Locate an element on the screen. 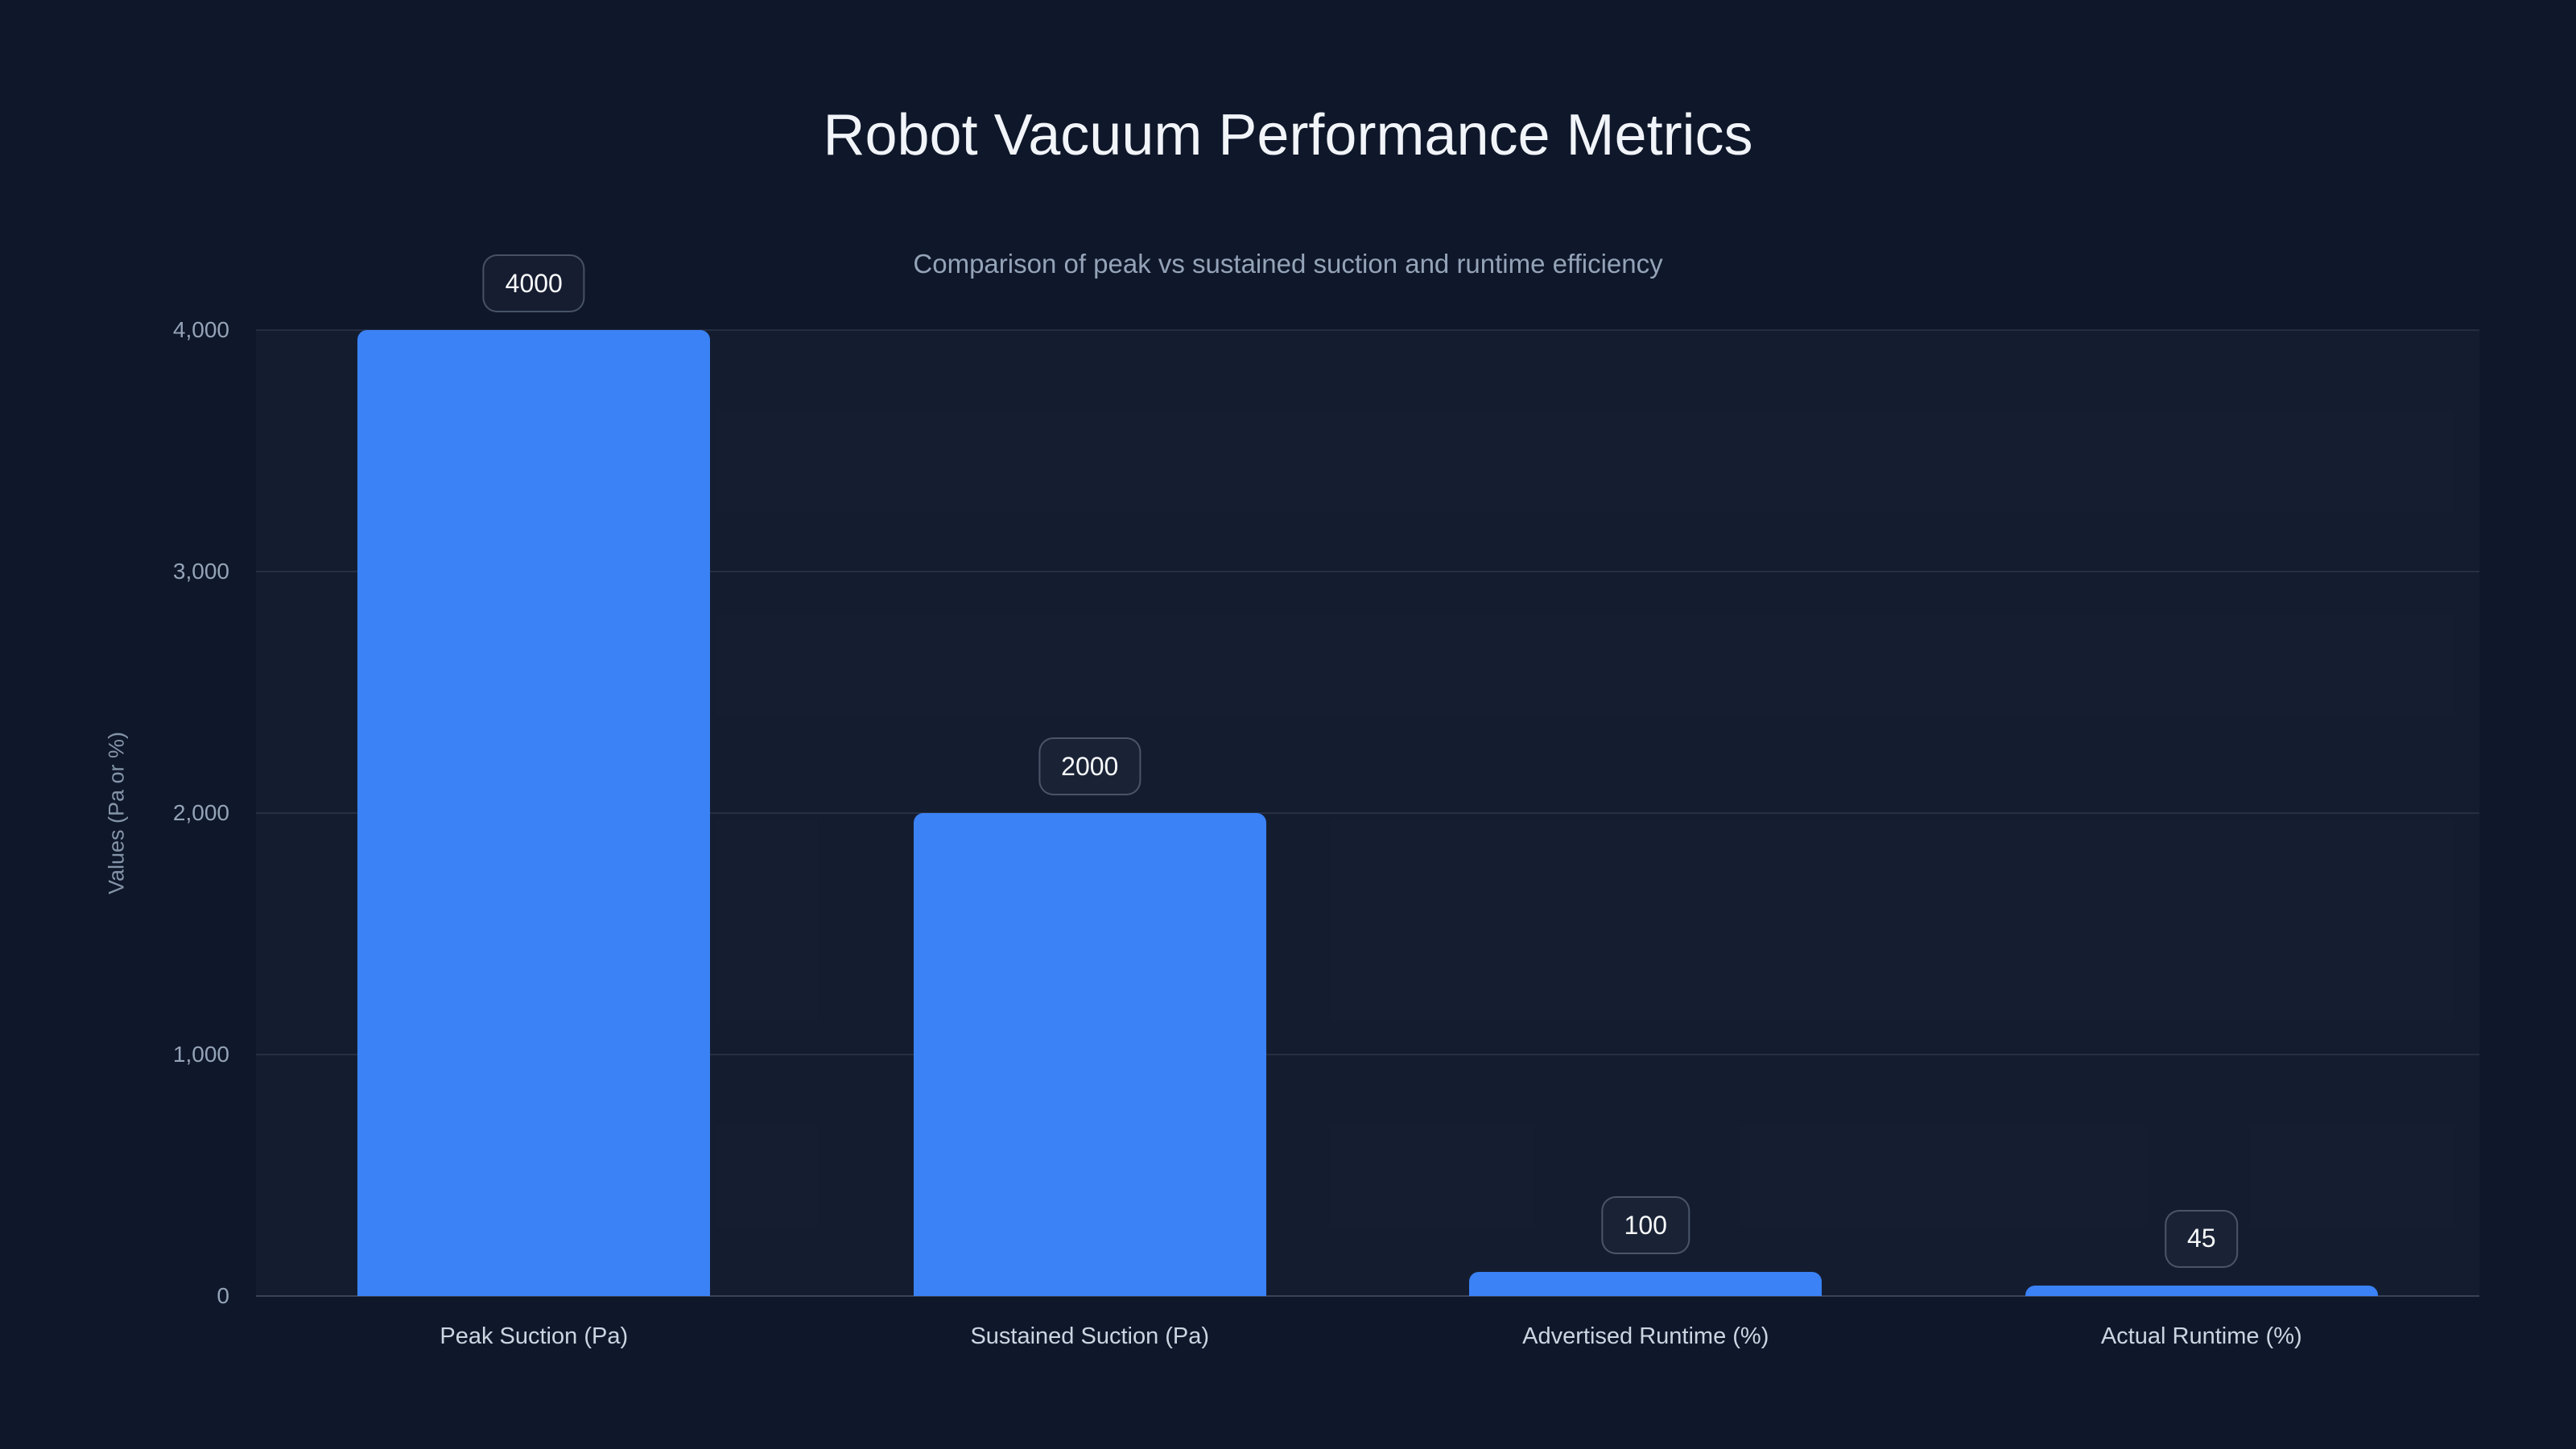 This screenshot has width=2576, height=1449. x-category-label: Advertised Runtime (%) is located at coordinates (1645, 1336).